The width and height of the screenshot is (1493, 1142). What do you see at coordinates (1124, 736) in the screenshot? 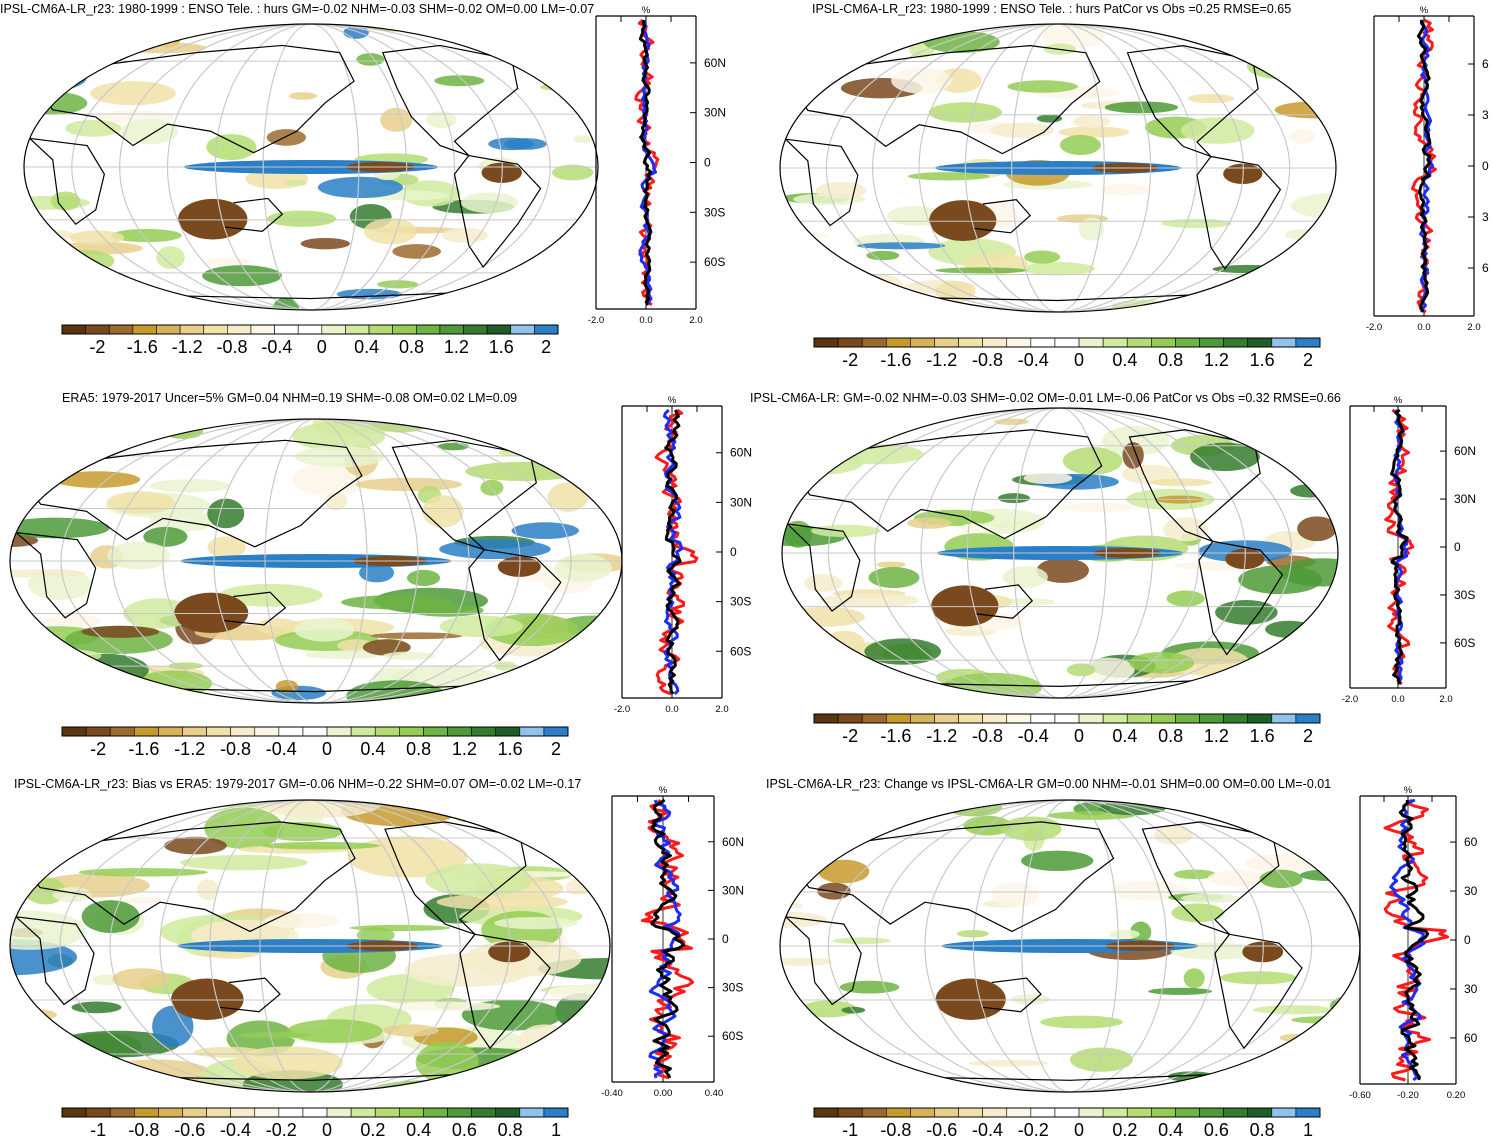
I see `colorbar-label: 0.4` at bounding box center [1124, 736].